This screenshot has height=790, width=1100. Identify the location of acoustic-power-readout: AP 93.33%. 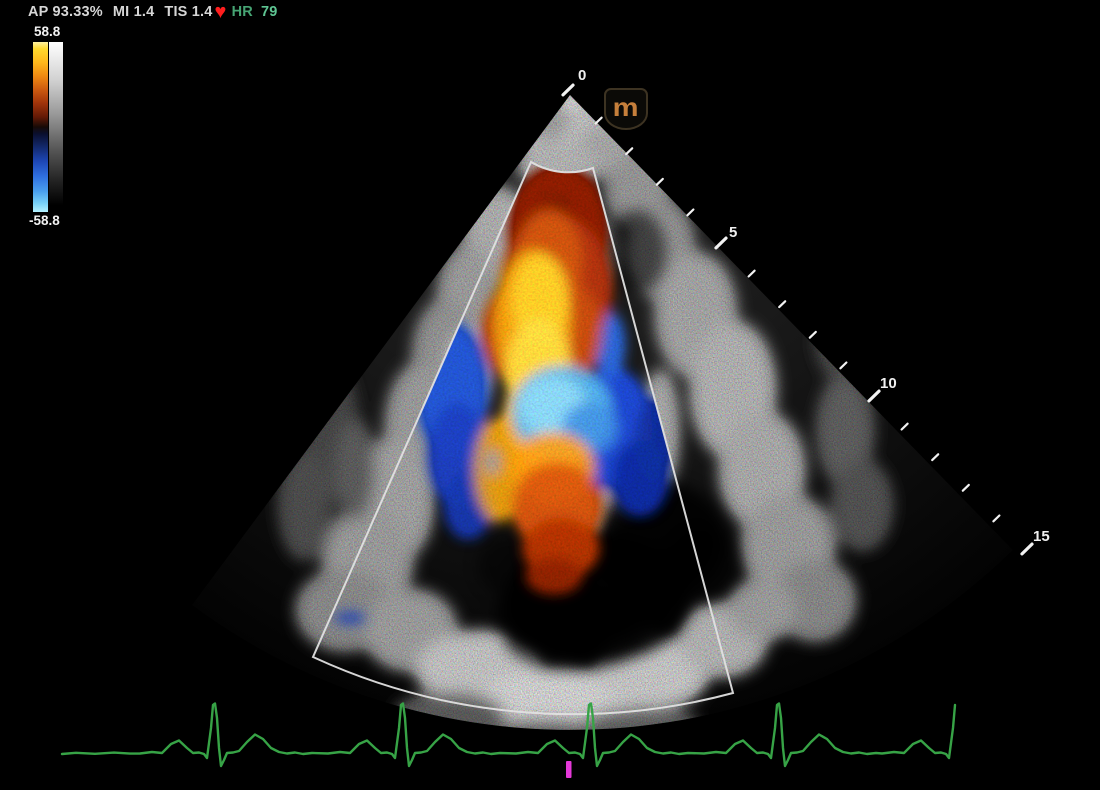
(65, 12).